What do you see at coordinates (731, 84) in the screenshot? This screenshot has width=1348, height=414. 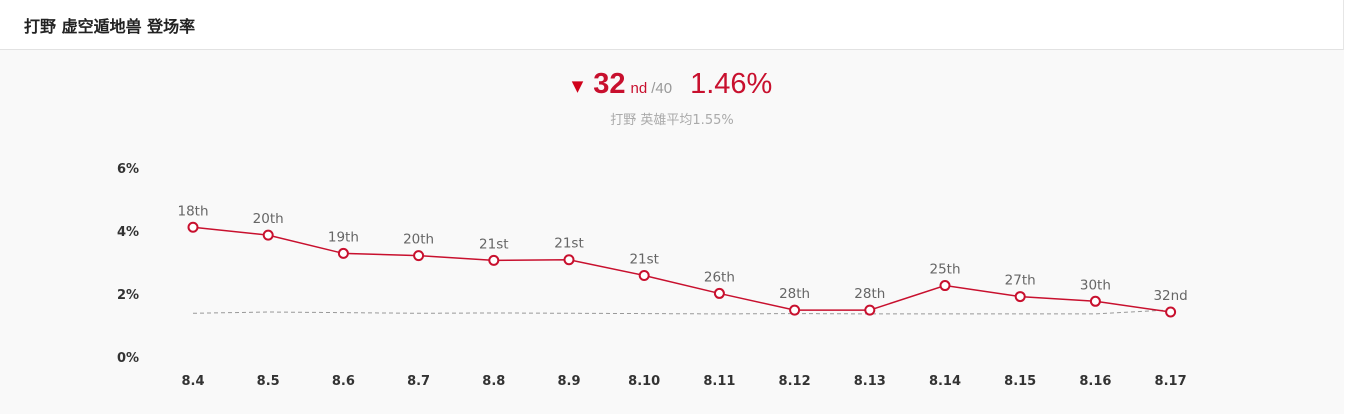 I see `pick-rate: 1.46%` at bounding box center [731, 84].